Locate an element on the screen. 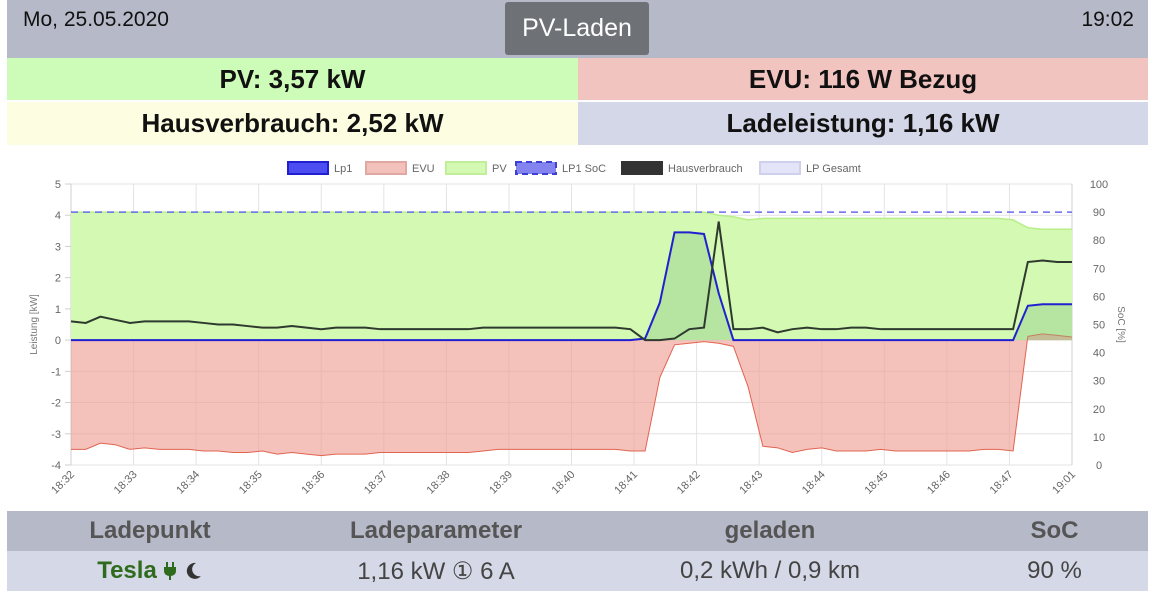 The width and height of the screenshot is (1156, 615). y-tick-label: 0 is located at coordinates (58, 341).